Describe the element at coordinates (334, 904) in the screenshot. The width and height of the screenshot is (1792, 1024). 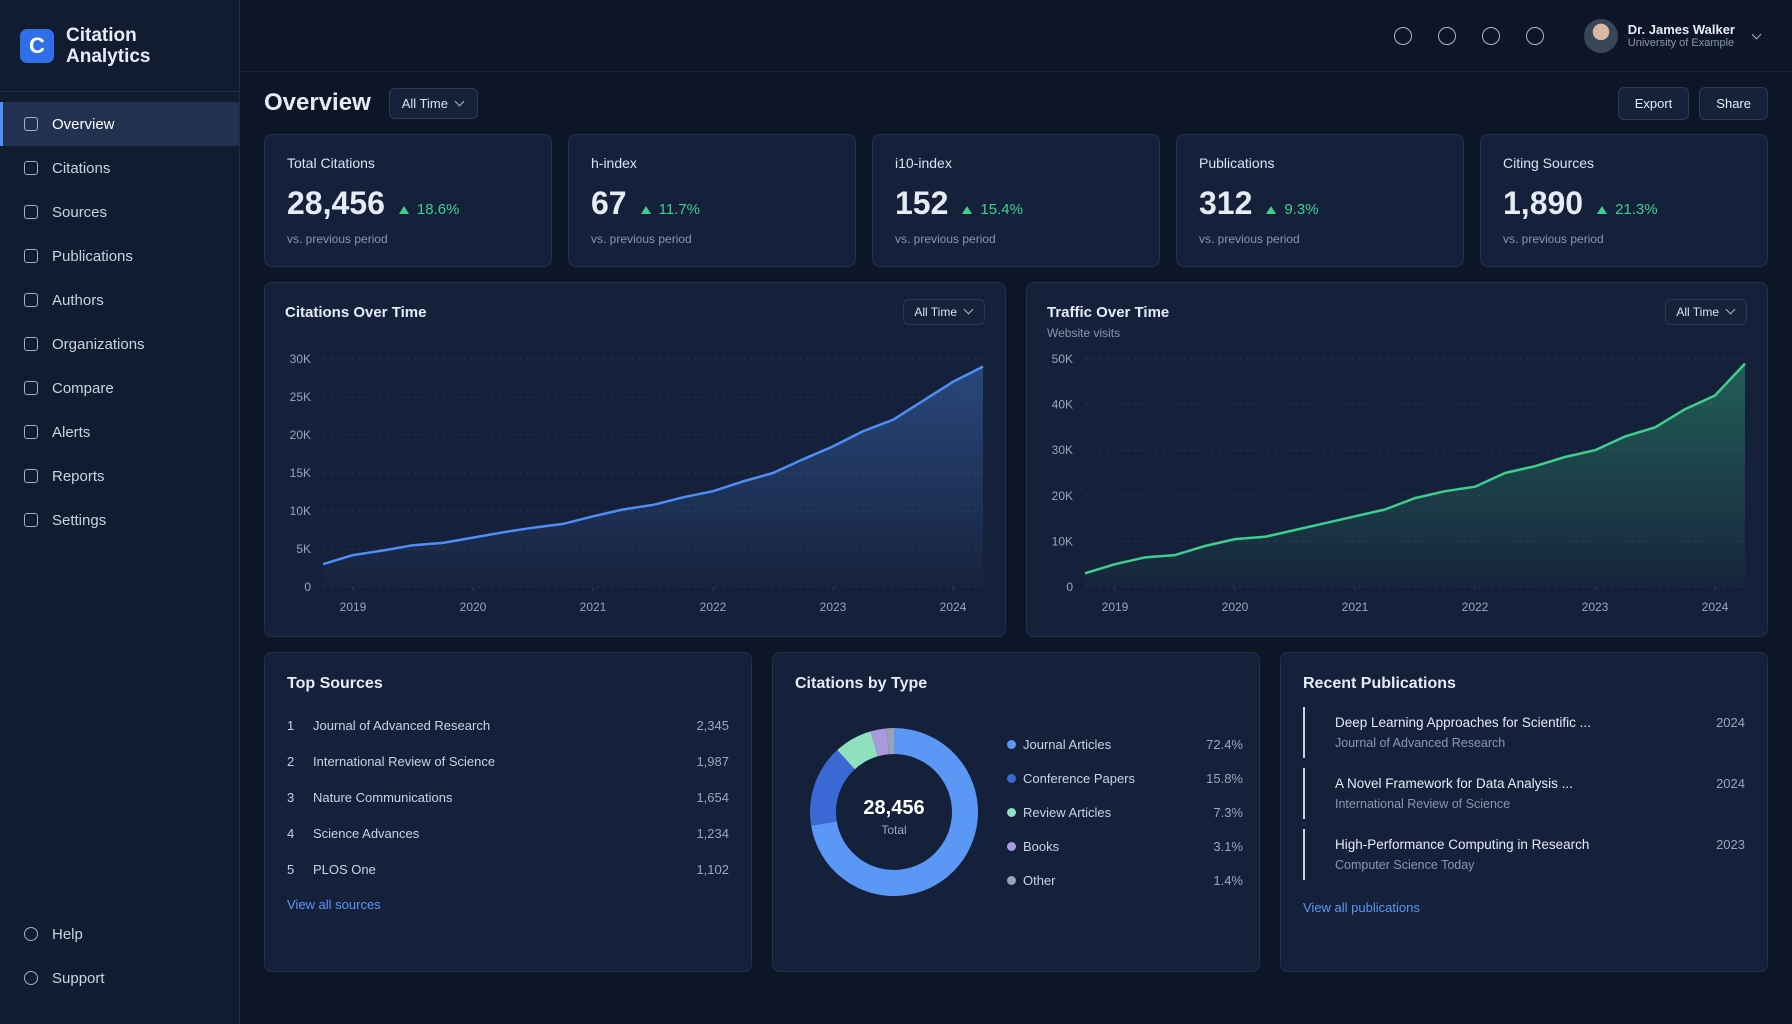
I see `view-all-link: View all sources` at that location.